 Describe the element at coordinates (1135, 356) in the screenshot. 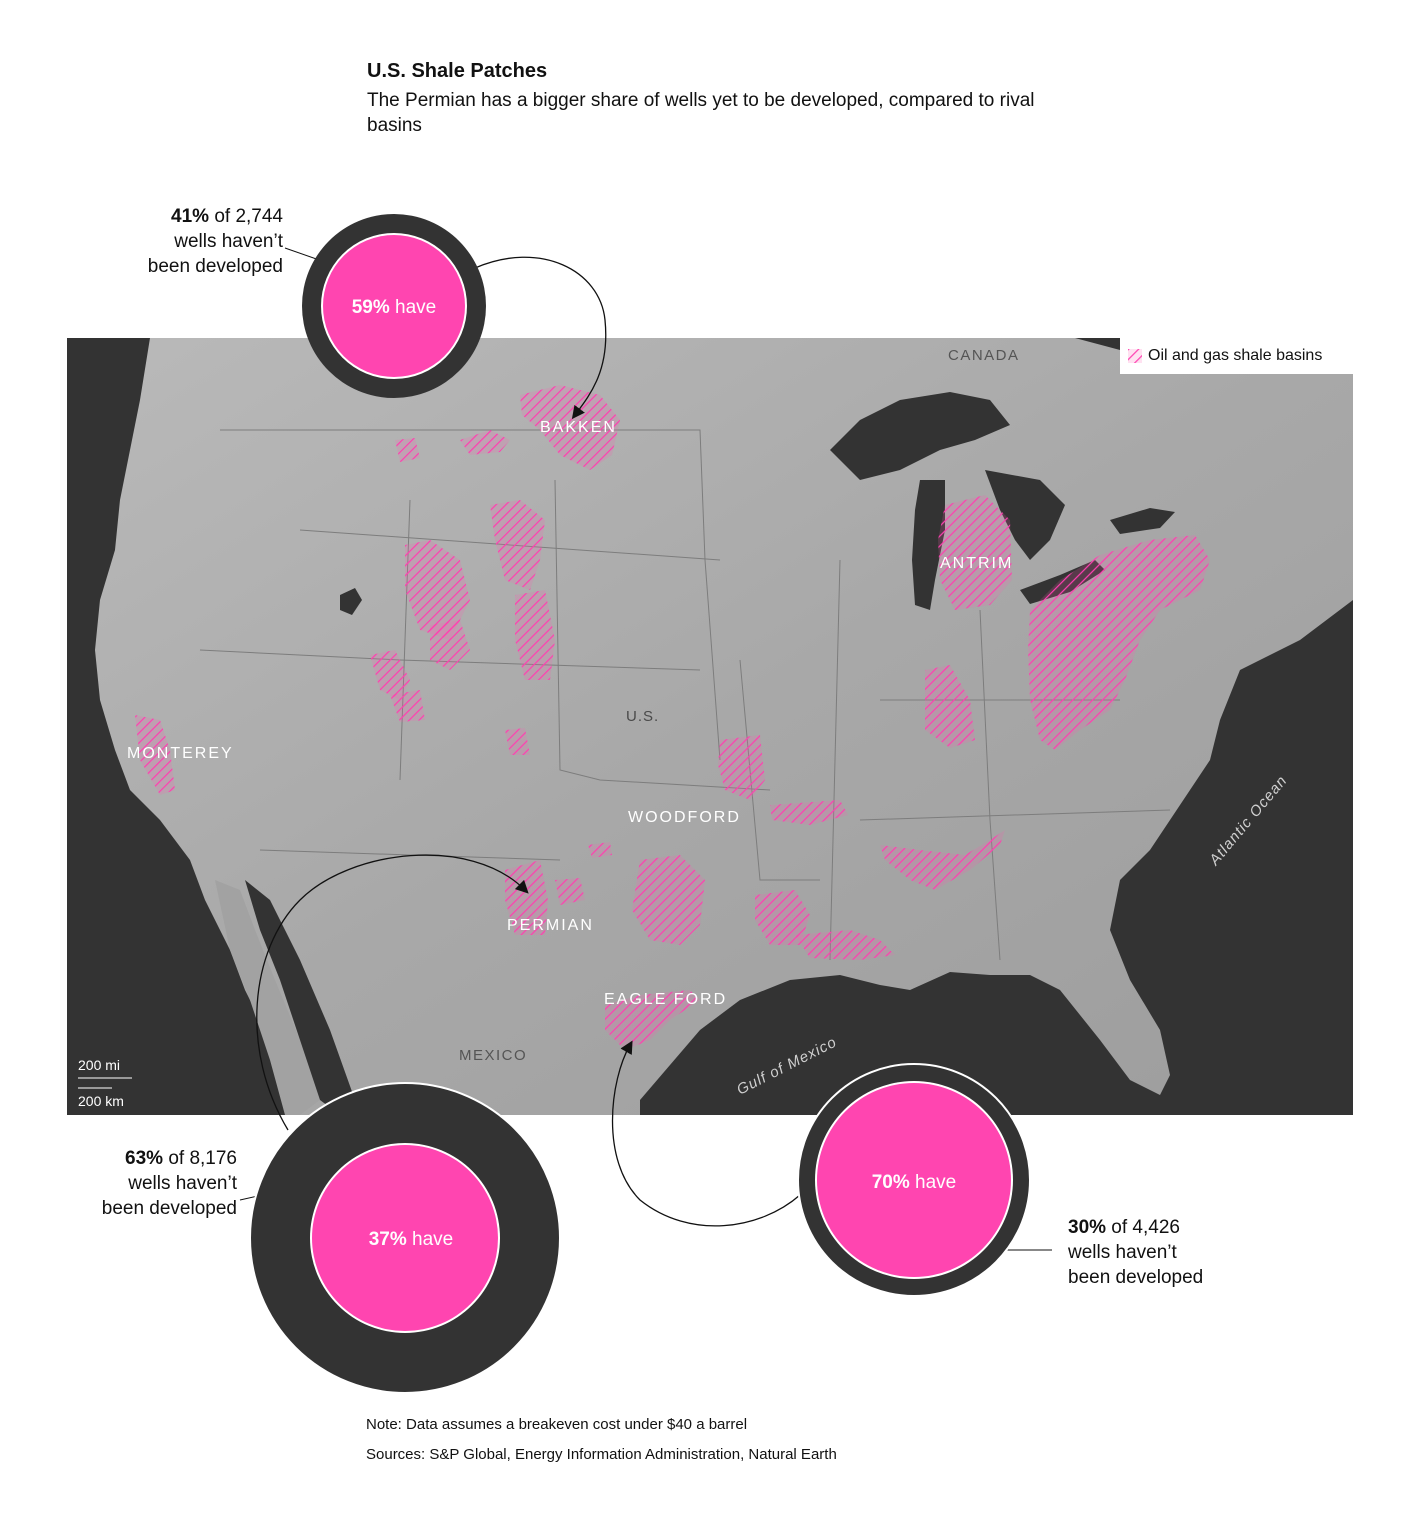

I see `legend-hatch-icon` at that location.